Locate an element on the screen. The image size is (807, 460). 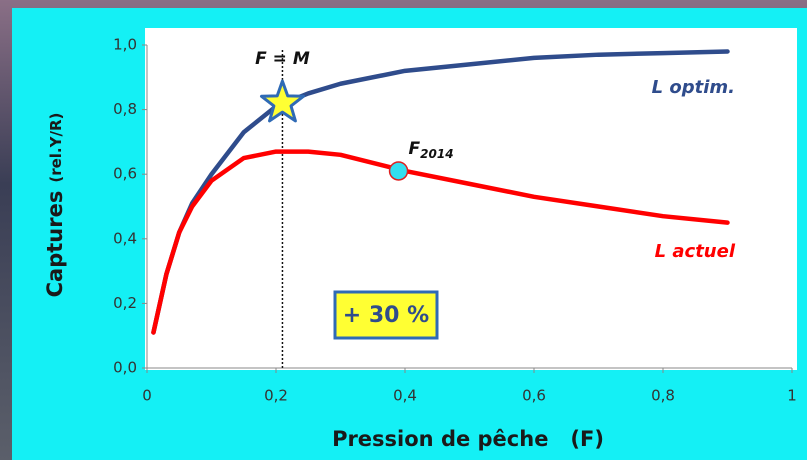
x-tick-label: 0,6 is located at coordinates (534, 396).